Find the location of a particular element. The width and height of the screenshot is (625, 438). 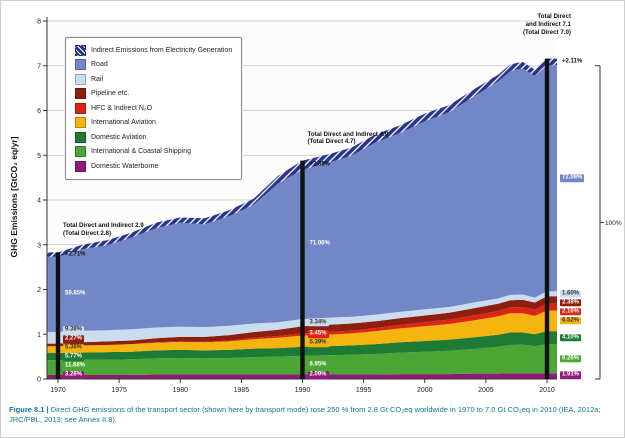

area-rail is located at coordinates (302, 317).